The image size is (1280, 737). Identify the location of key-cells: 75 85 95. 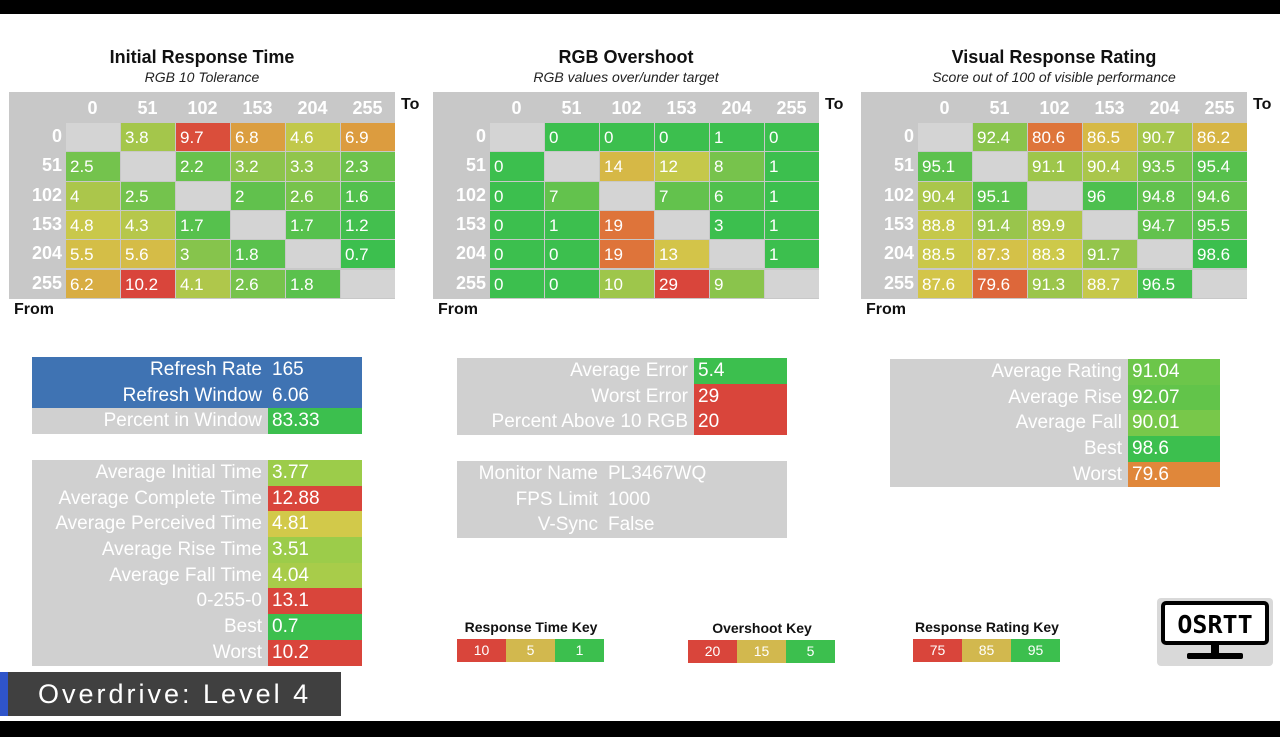
(987, 650).